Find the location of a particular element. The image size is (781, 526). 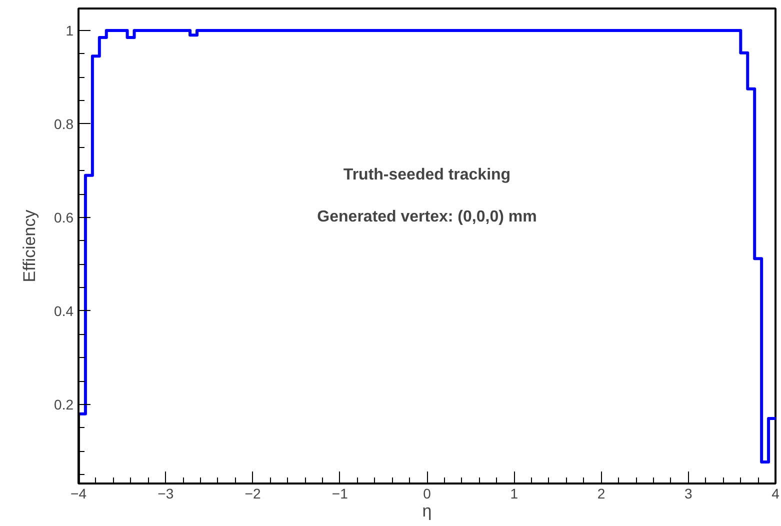

y-tick-label: 1 is located at coordinates (70, 30).